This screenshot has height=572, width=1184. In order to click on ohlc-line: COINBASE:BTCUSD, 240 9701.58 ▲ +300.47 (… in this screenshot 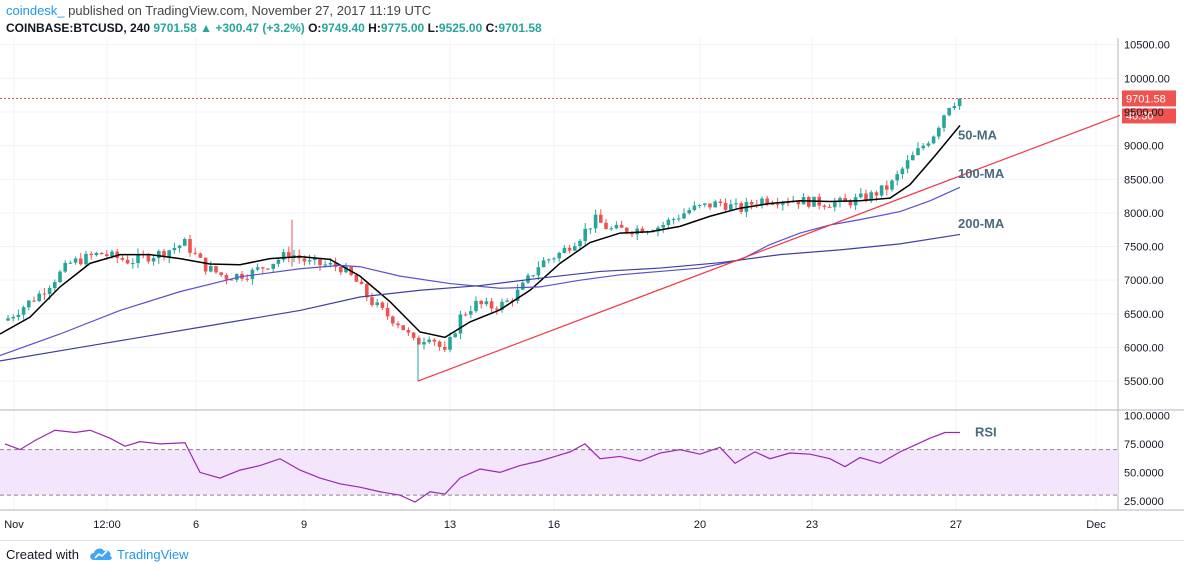, I will do `click(274, 28)`.